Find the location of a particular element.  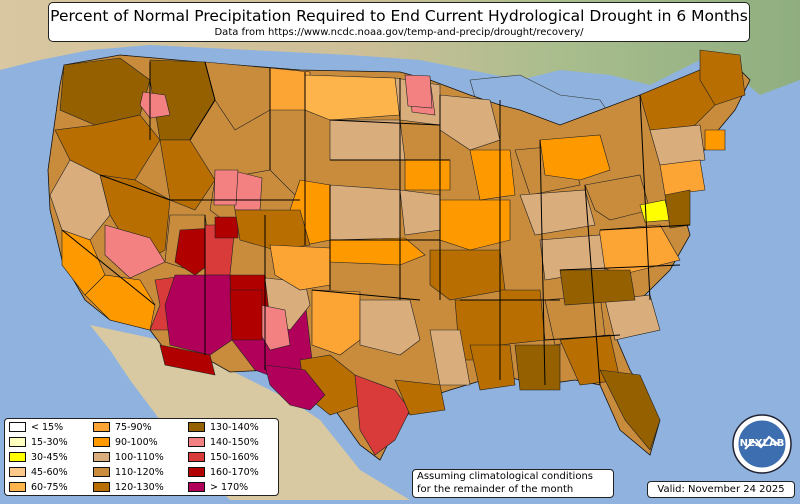

legend-entry: 90-100% is located at coordinates (125, 442).